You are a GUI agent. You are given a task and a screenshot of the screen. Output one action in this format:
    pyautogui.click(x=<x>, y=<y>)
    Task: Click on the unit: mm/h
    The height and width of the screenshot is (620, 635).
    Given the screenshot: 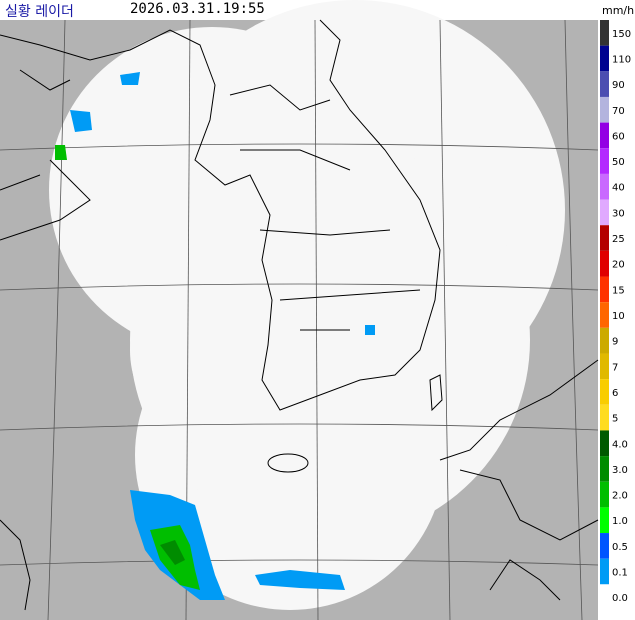 What is the action you would take?
    pyautogui.click(x=618, y=10)
    